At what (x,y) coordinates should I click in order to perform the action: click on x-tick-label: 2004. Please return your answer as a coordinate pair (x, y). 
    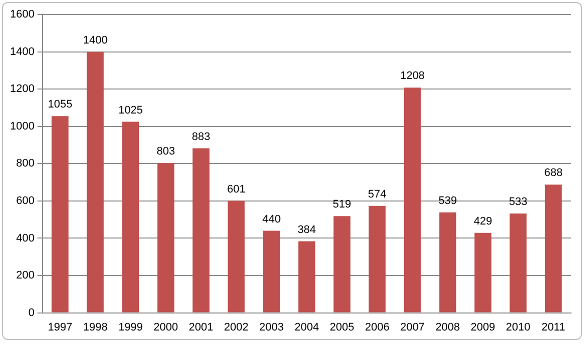
    Looking at the image, I should click on (306, 327).